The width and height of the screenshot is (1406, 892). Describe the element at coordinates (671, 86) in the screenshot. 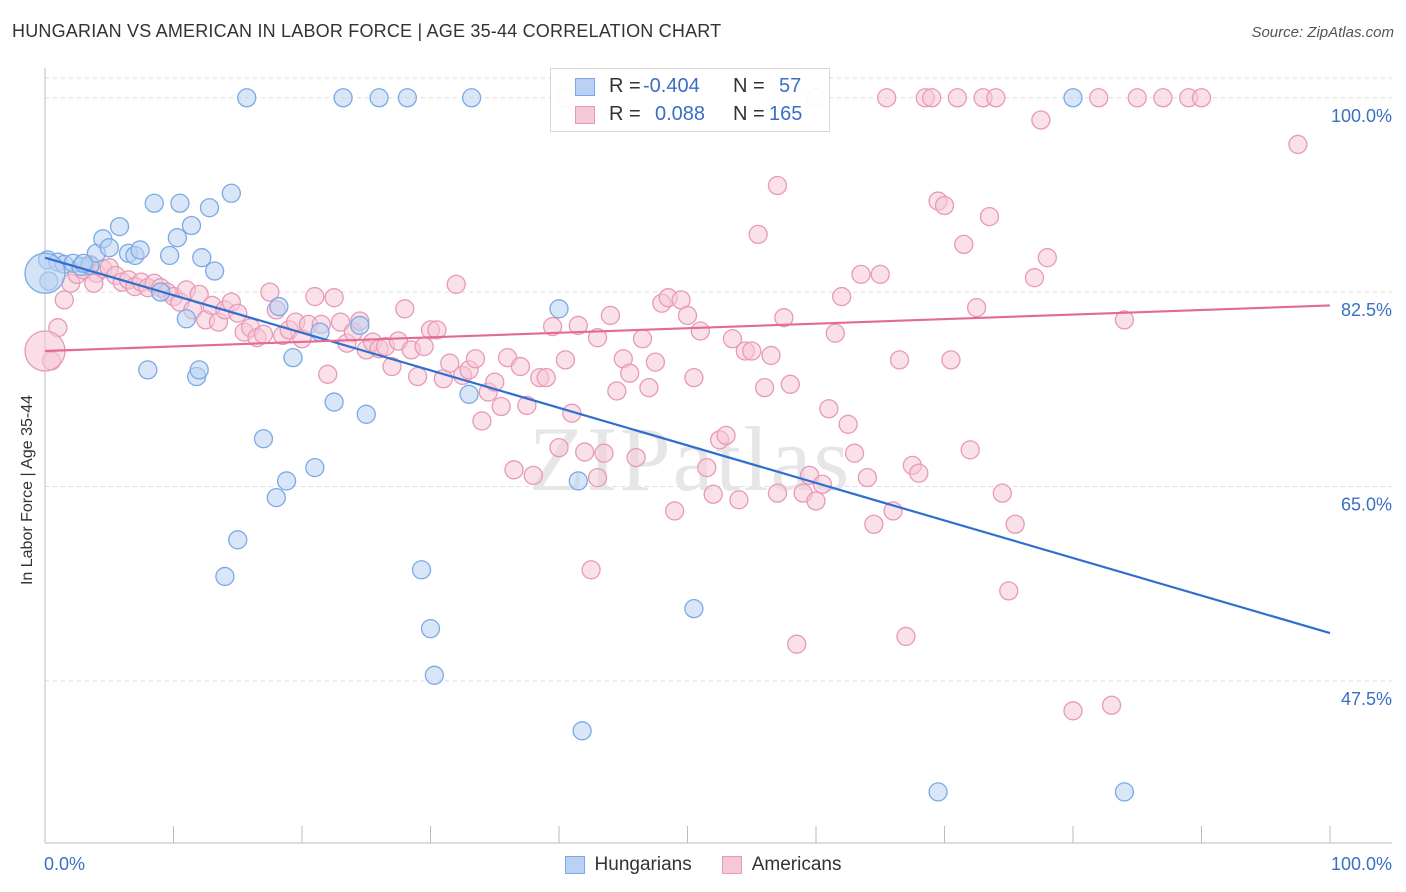

I see `r-value: -0.404` at that location.